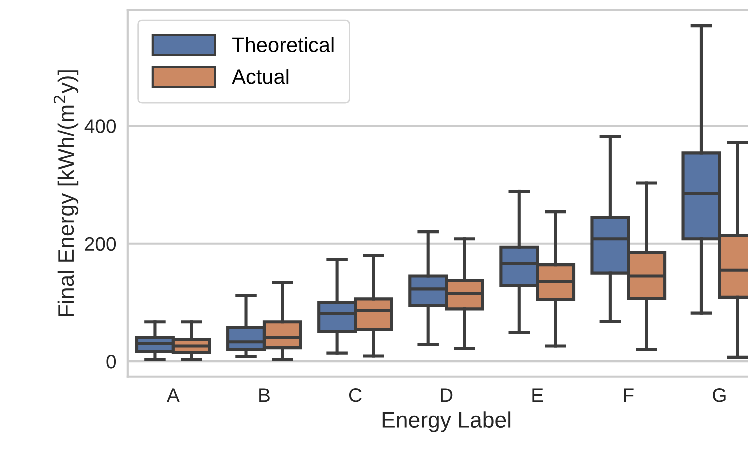 The width and height of the screenshot is (748, 463). What do you see at coordinates (173, 395) in the screenshot?
I see `x-tick-label: A` at bounding box center [173, 395].